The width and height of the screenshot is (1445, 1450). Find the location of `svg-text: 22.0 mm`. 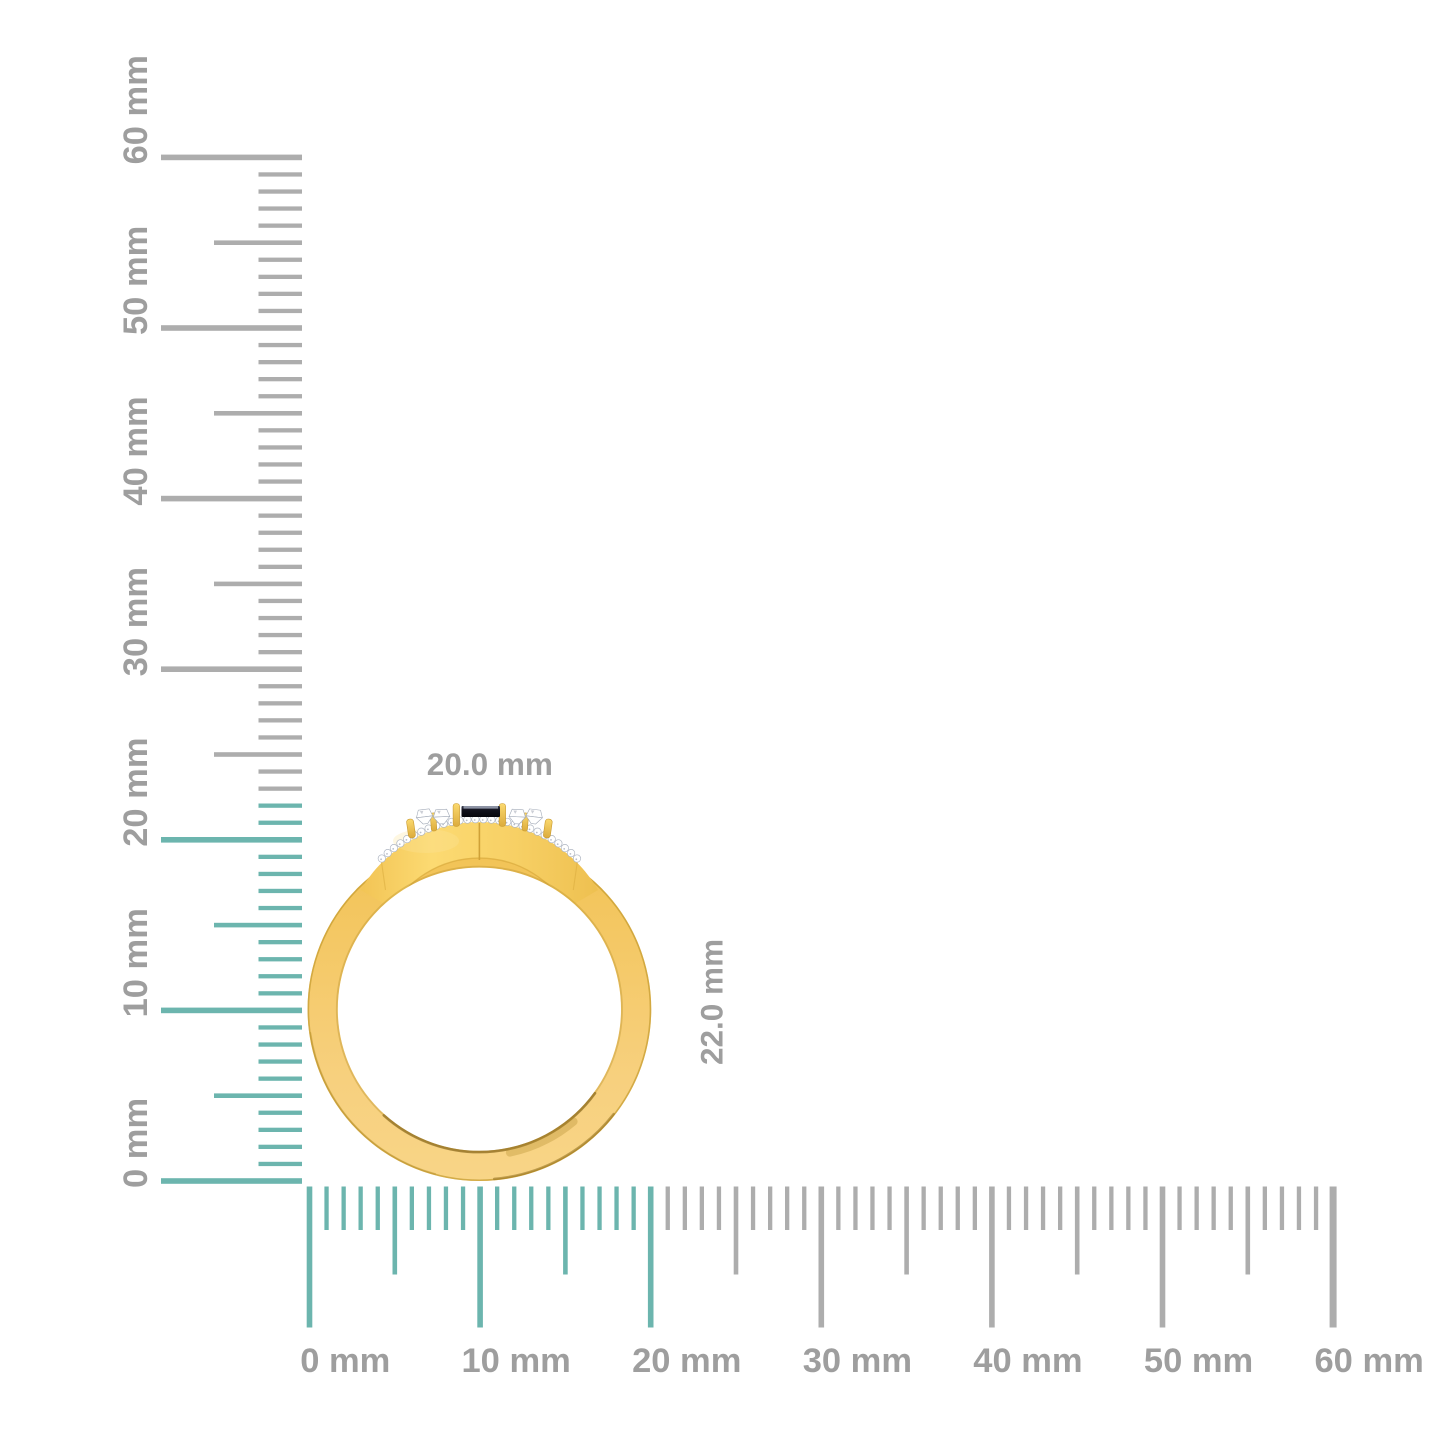

svg-text: 22.0 mm is located at coordinates (712, 1002).